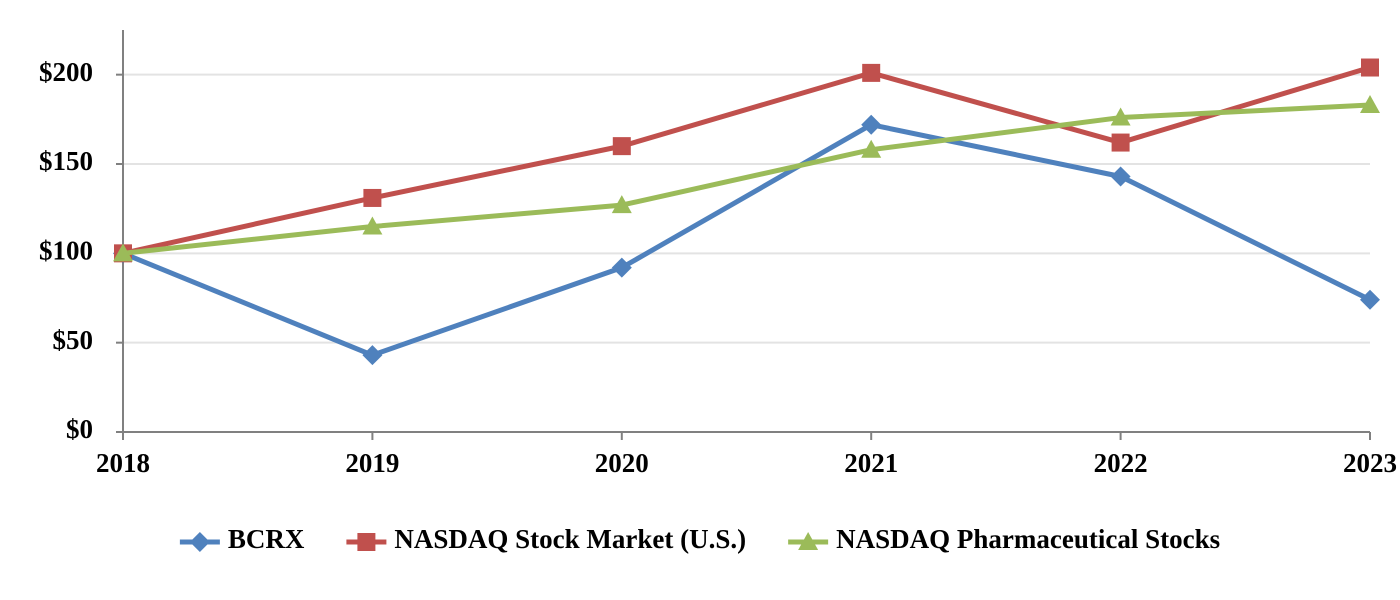  I want to click on y-tick-label: $200, so click(66, 72).